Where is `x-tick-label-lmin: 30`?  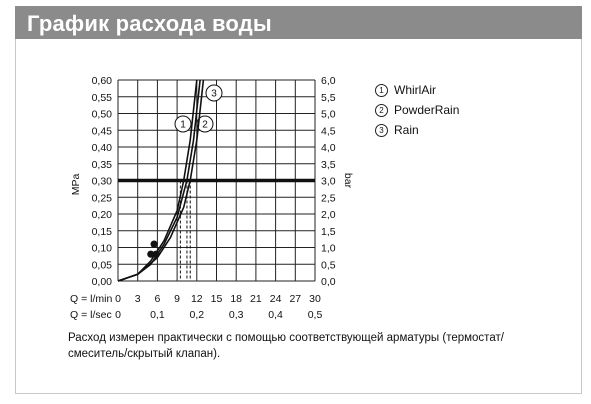
x-tick-label-lmin: 30 is located at coordinates (315, 299).